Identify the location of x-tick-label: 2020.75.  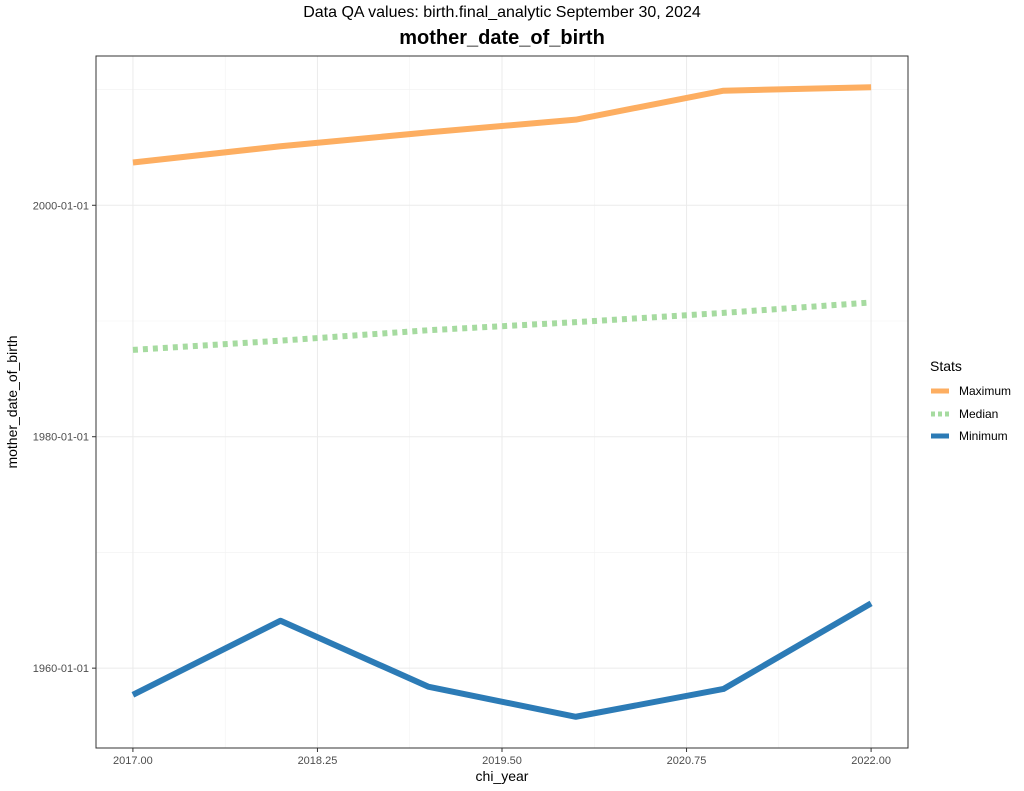
(687, 761).